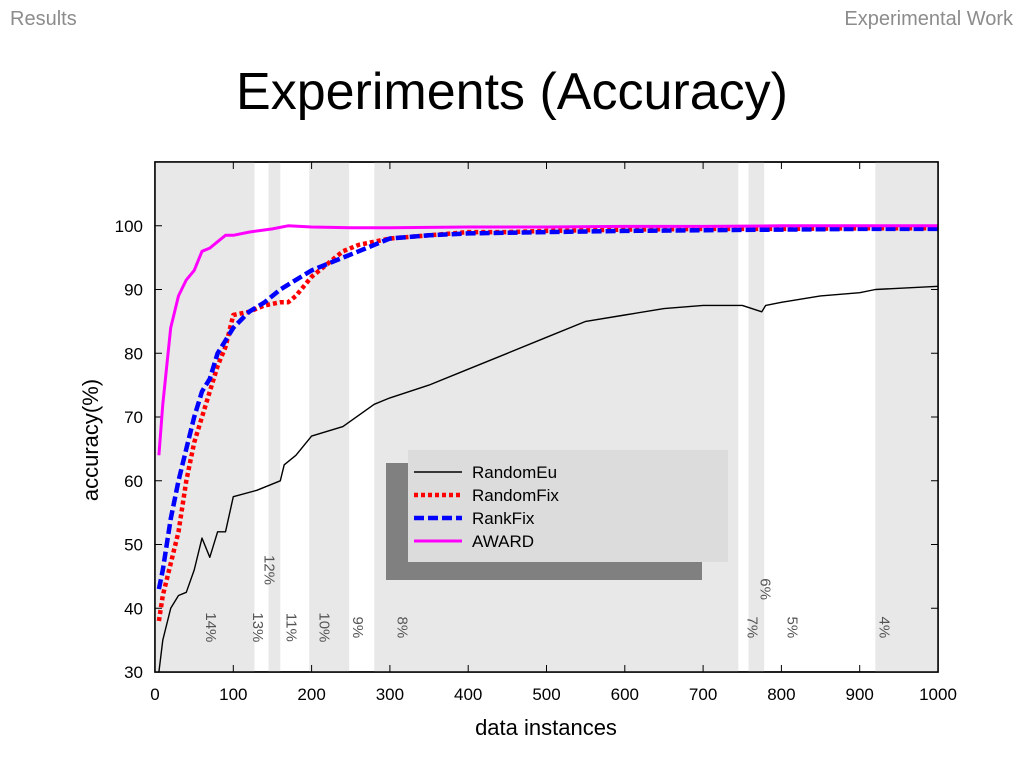 The image size is (1024, 768). What do you see at coordinates (512, 92) in the screenshot?
I see `slide-title: Experiments (Accuracy)` at bounding box center [512, 92].